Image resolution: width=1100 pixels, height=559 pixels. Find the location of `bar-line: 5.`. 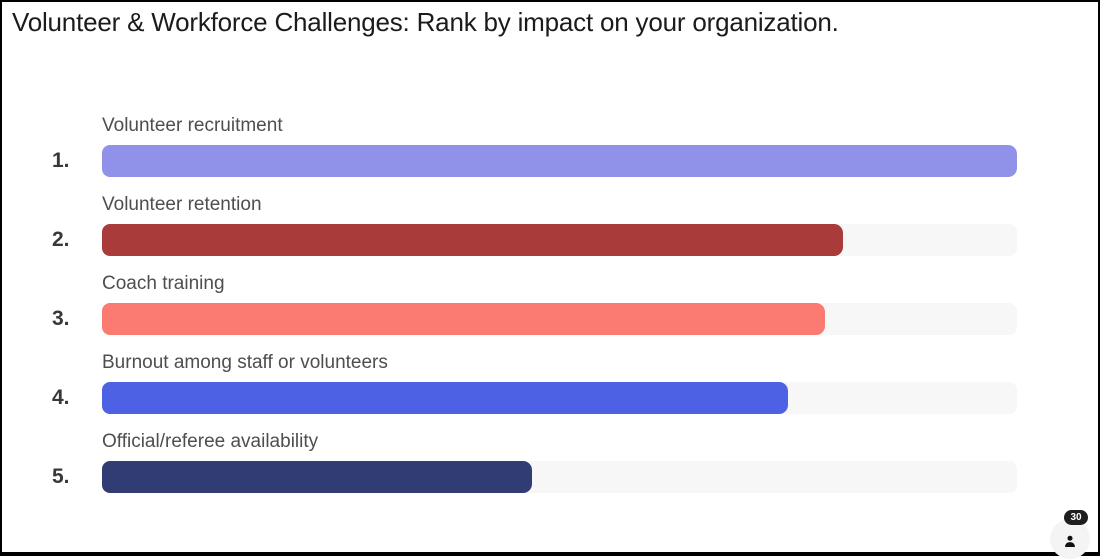

bar-line: 5. is located at coordinates (533, 477).